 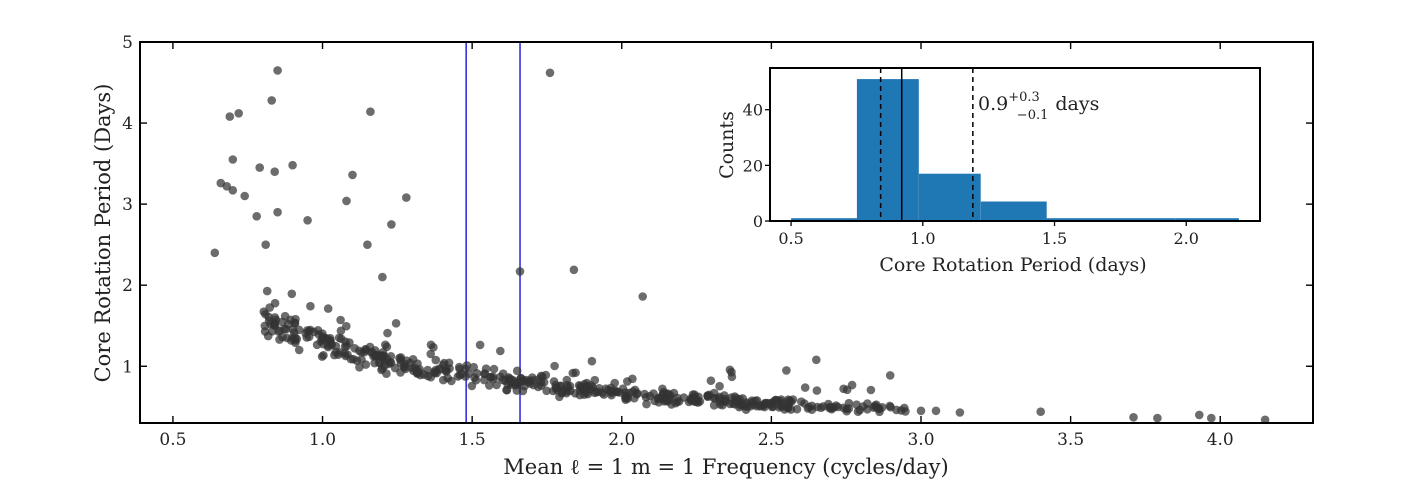 What do you see at coordinates (727, 145) in the screenshot?
I see `inset-y-axis-label: Counts` at bounding box center [727, 145].